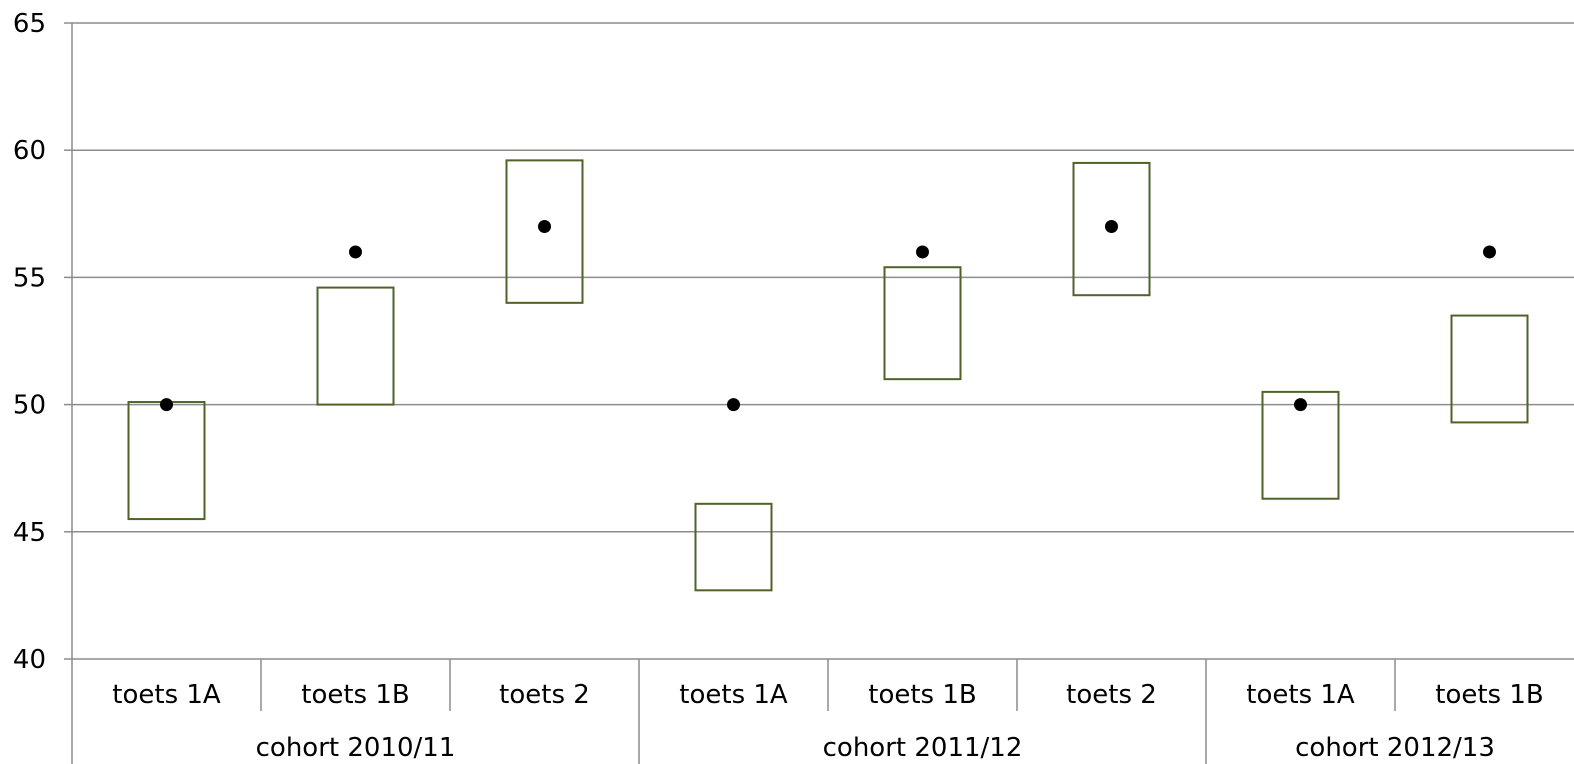  Describe the element at coordinates (29, 24) in the screenshot. I see `y-tick-label: 65` at that location.